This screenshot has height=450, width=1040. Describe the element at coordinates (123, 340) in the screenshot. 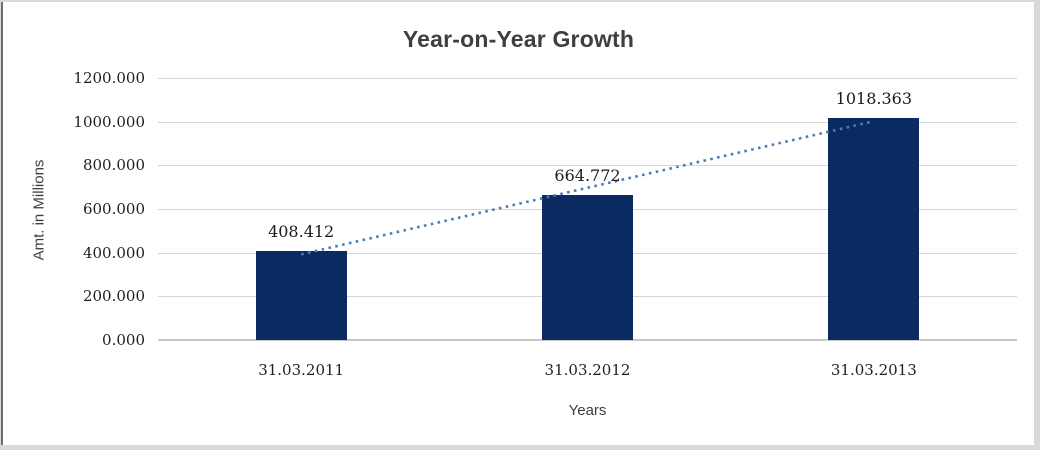

I see `y-tick-label: 0.000` at that location.